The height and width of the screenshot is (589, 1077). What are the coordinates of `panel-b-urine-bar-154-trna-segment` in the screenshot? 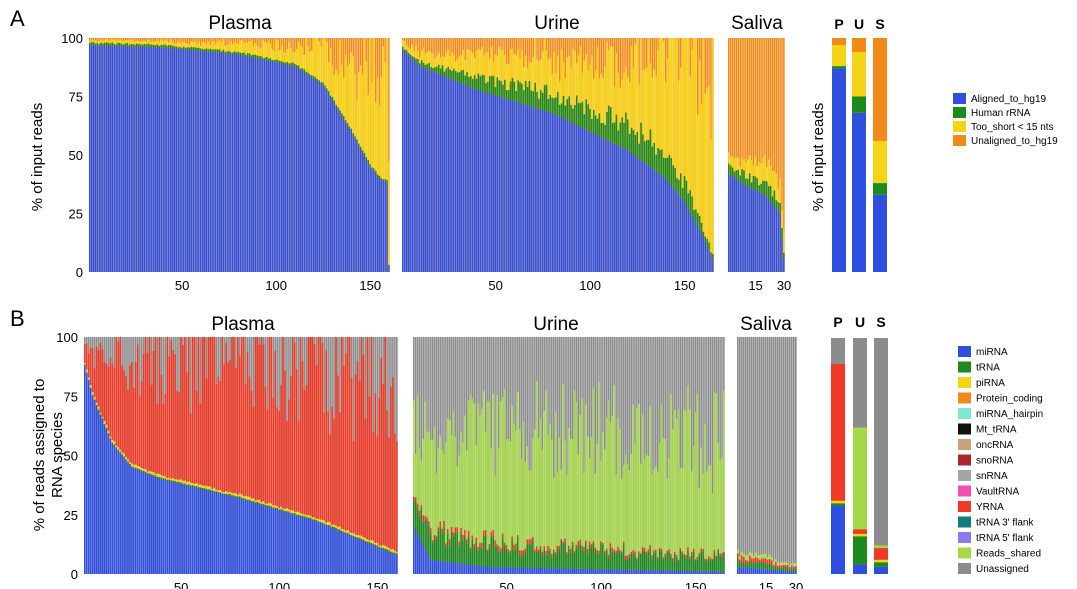 It's located at (703, 561).